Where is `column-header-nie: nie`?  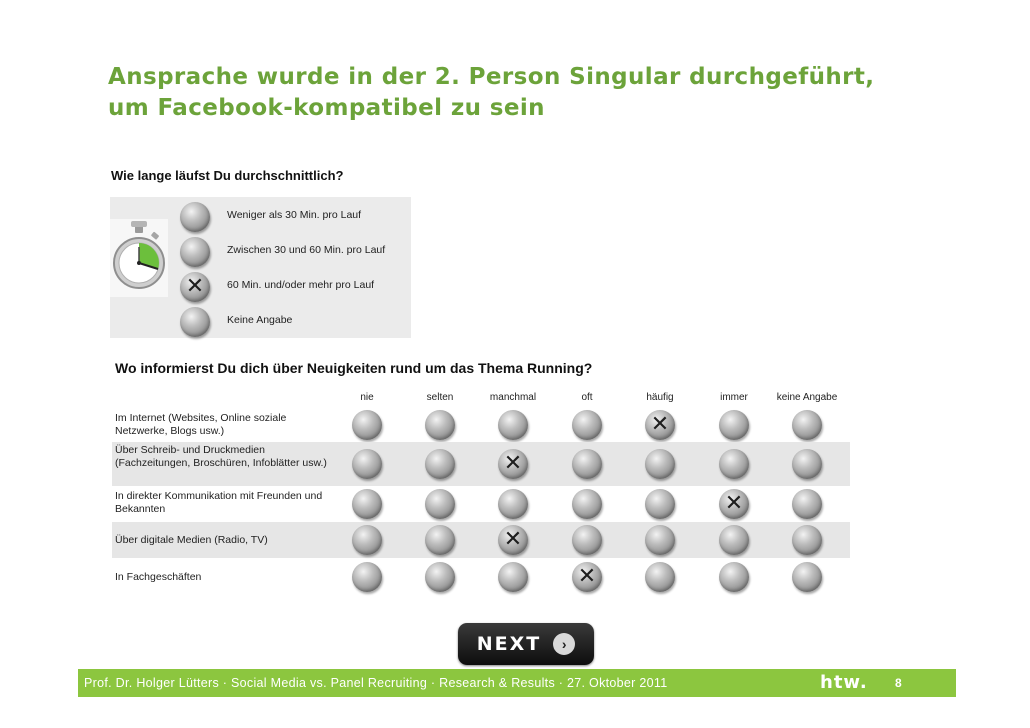
column-header-nie: nie is located at coordinates (367, 397).